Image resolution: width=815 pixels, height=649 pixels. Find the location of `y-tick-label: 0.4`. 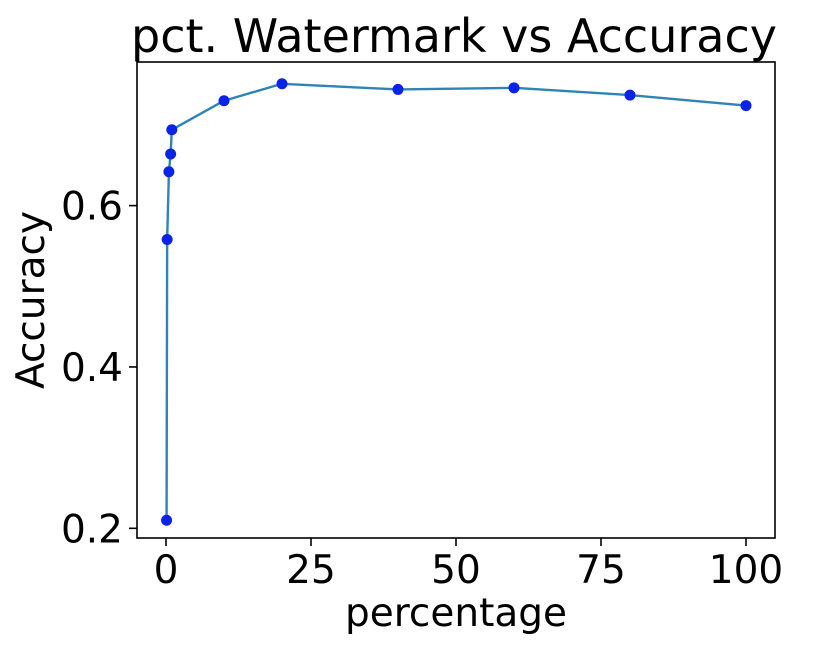

y-tick-label: 0.4 is located at coordinates (92, 368).